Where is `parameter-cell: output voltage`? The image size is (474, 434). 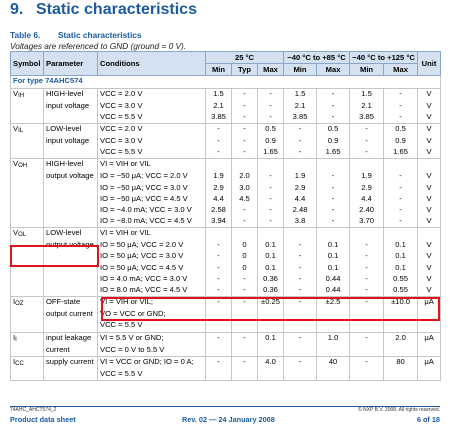
parameter-cell: output voltage is located at coordinates (70, 177).